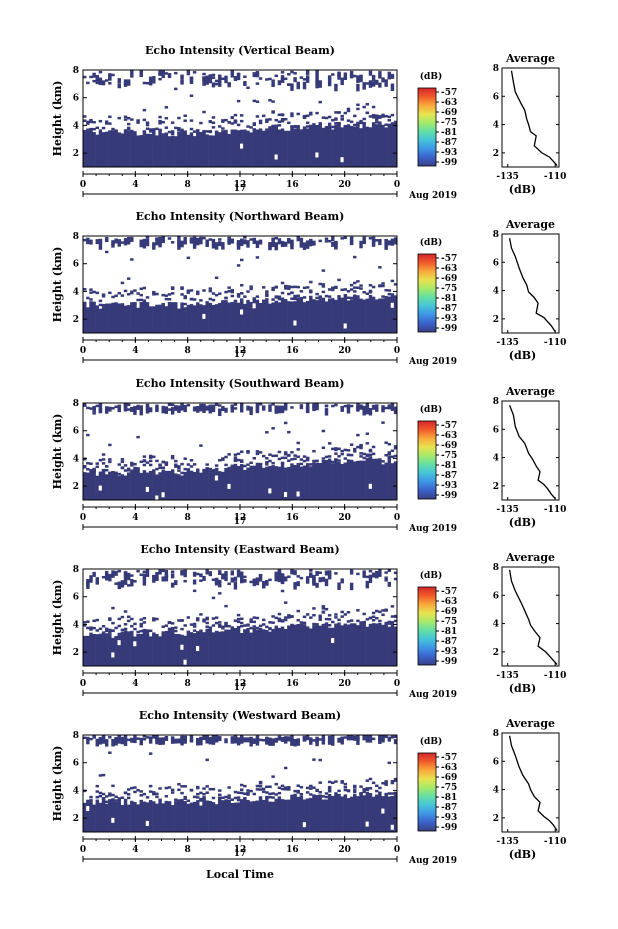  I want to click on profile-y-tick-label: 8, so click(496, 69).